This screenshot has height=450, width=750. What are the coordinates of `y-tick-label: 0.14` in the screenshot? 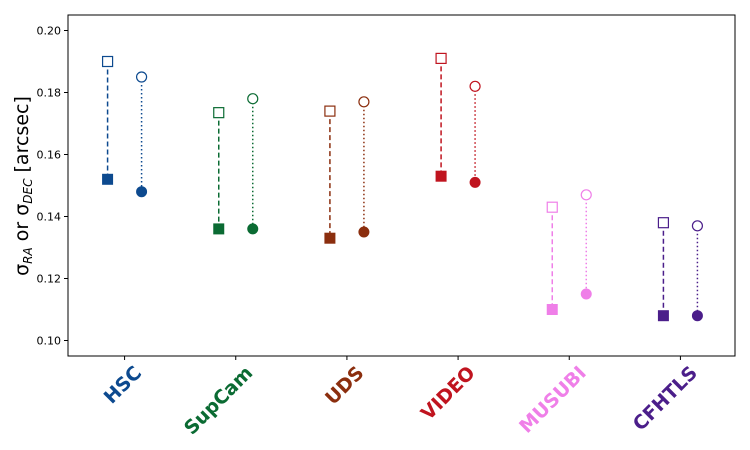 It's located at (49, 217).